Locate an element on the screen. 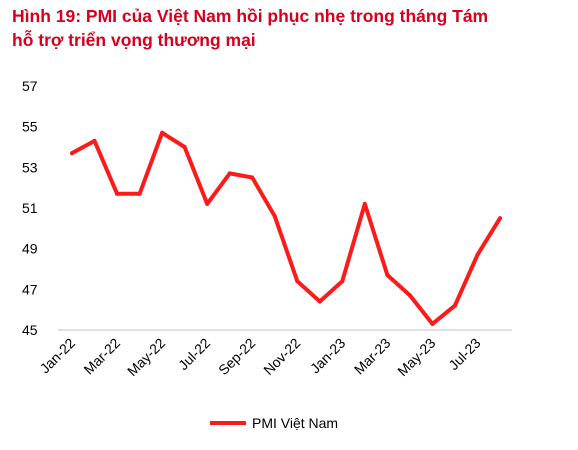  y-tick-label: 49 is located at coordinates (30, 249).